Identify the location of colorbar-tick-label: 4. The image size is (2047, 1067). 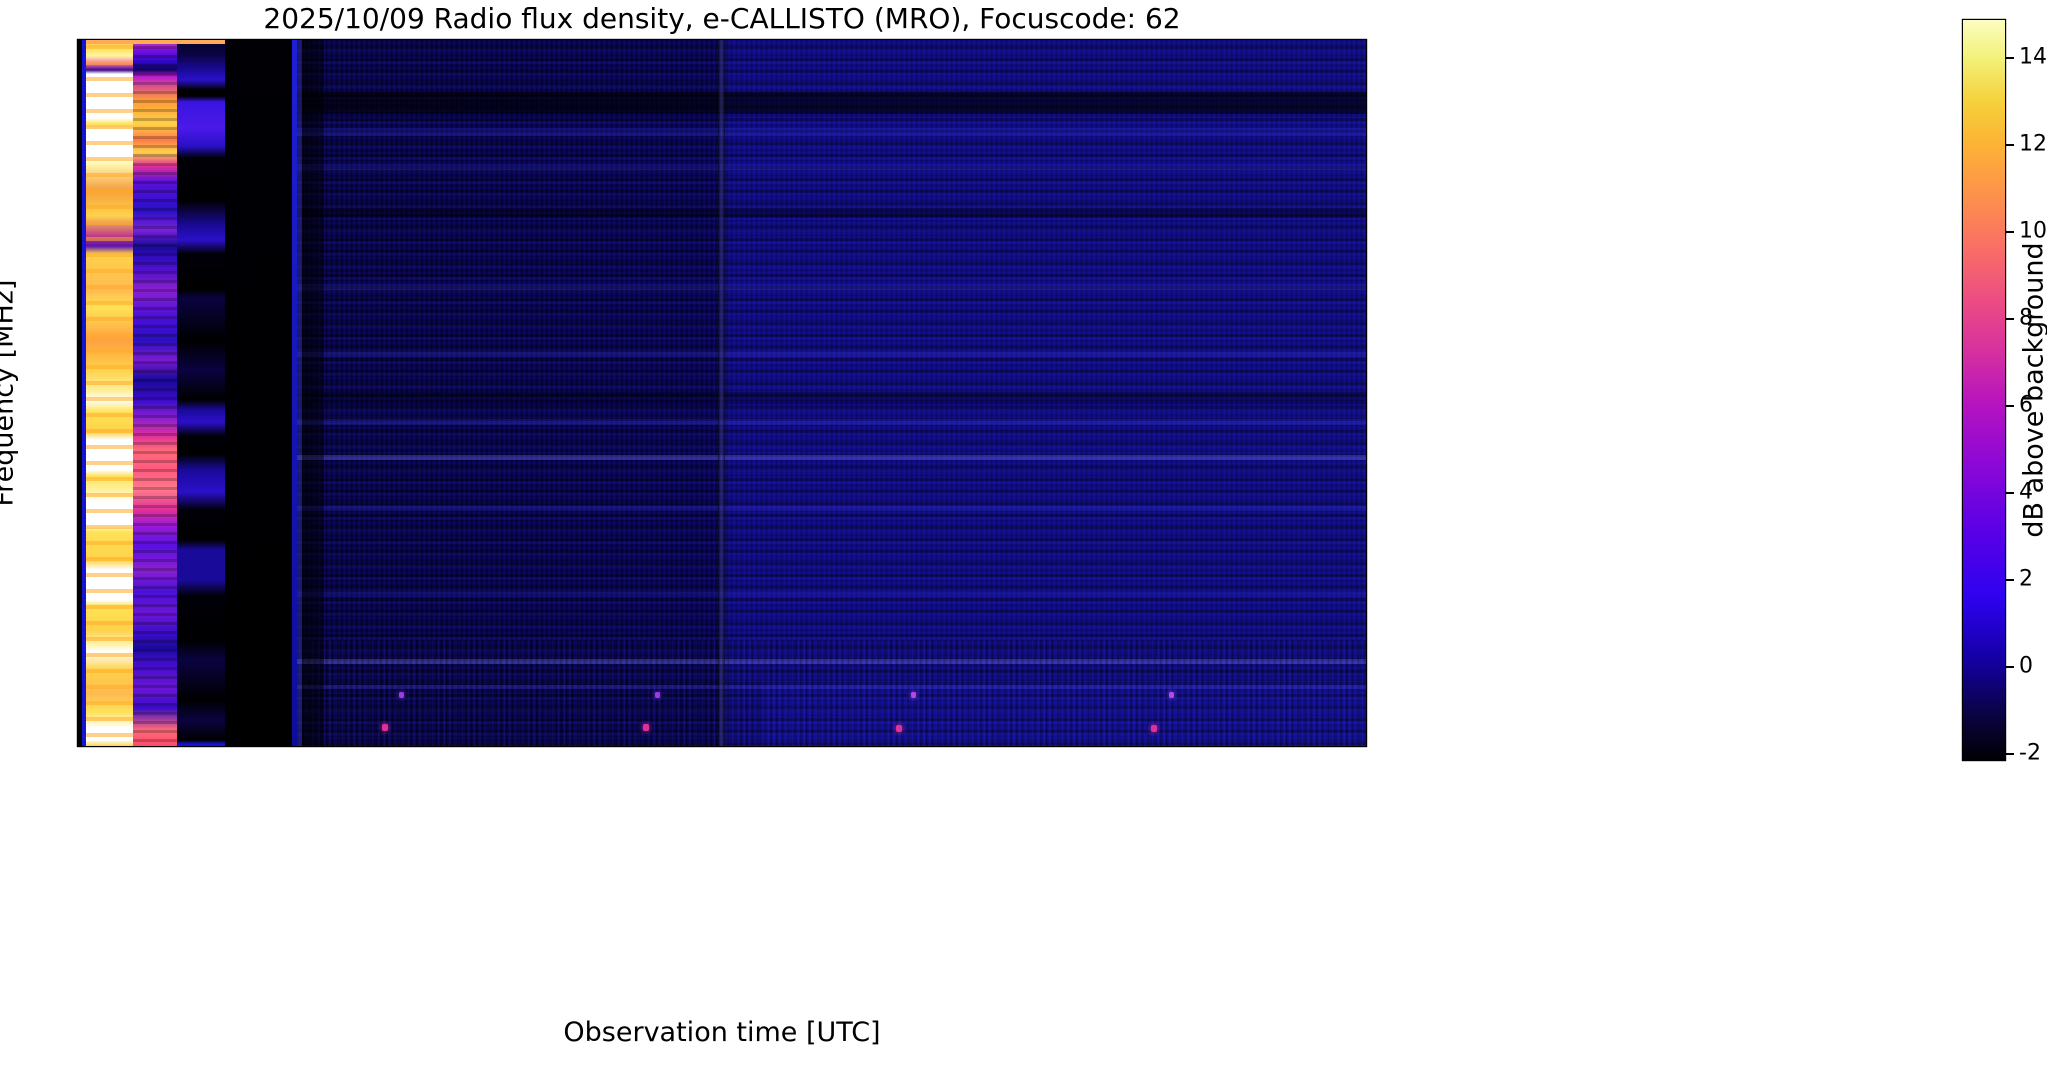
(2026, 492).